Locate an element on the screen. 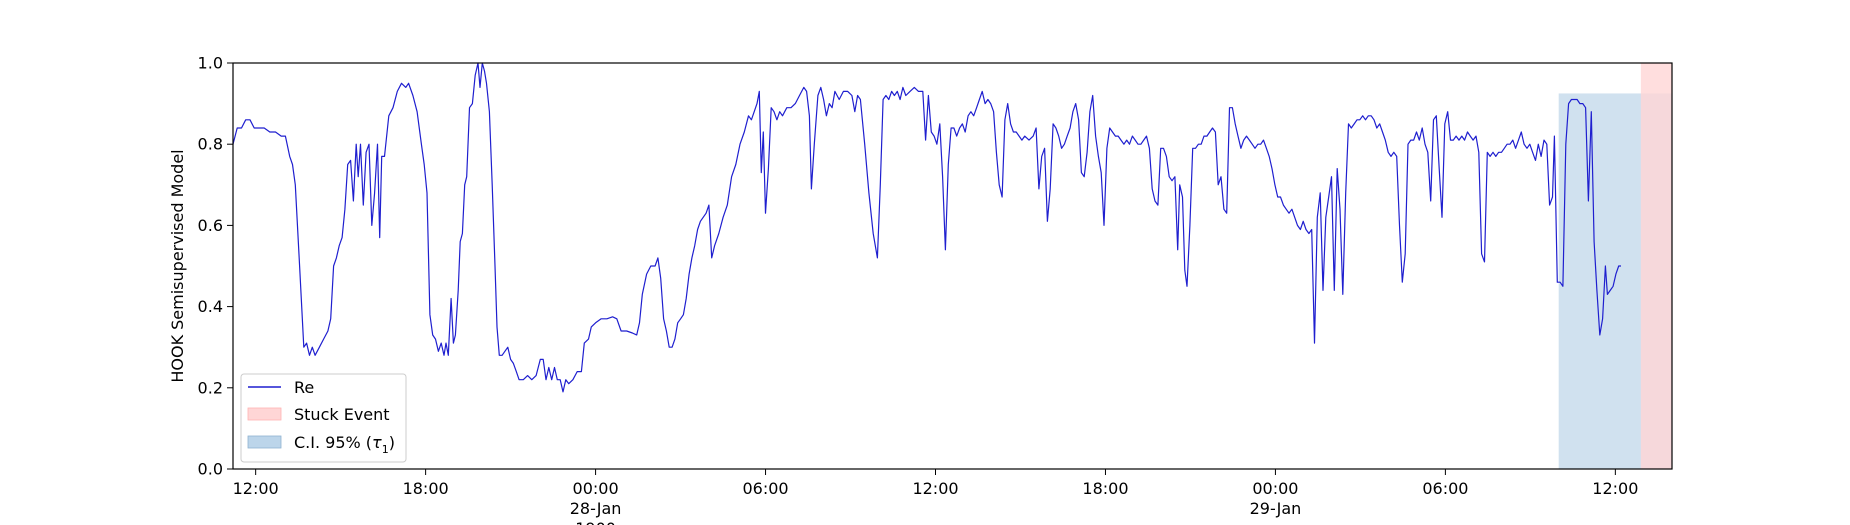 The width and height of the screenshot is (1850, 525). legend-label-re: Re is located at coordinates (304, 387).